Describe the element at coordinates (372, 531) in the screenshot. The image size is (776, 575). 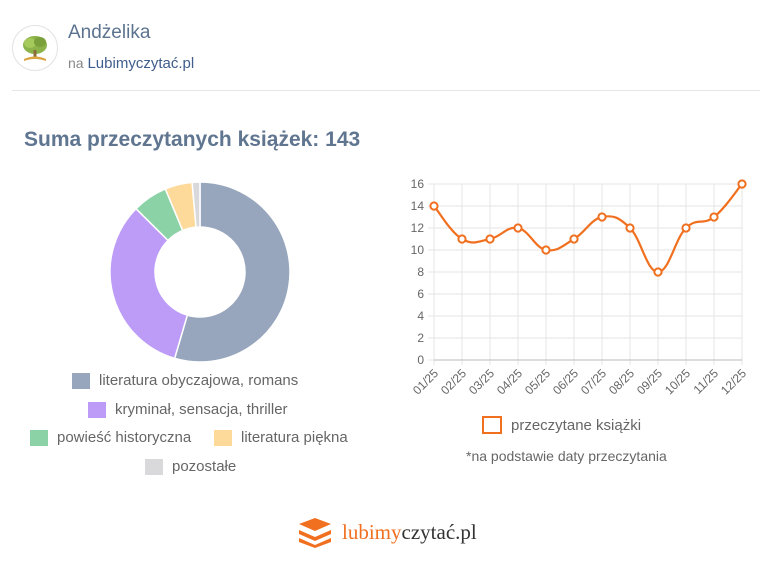
I see `footer-brand-part1: lubimy` at that location.